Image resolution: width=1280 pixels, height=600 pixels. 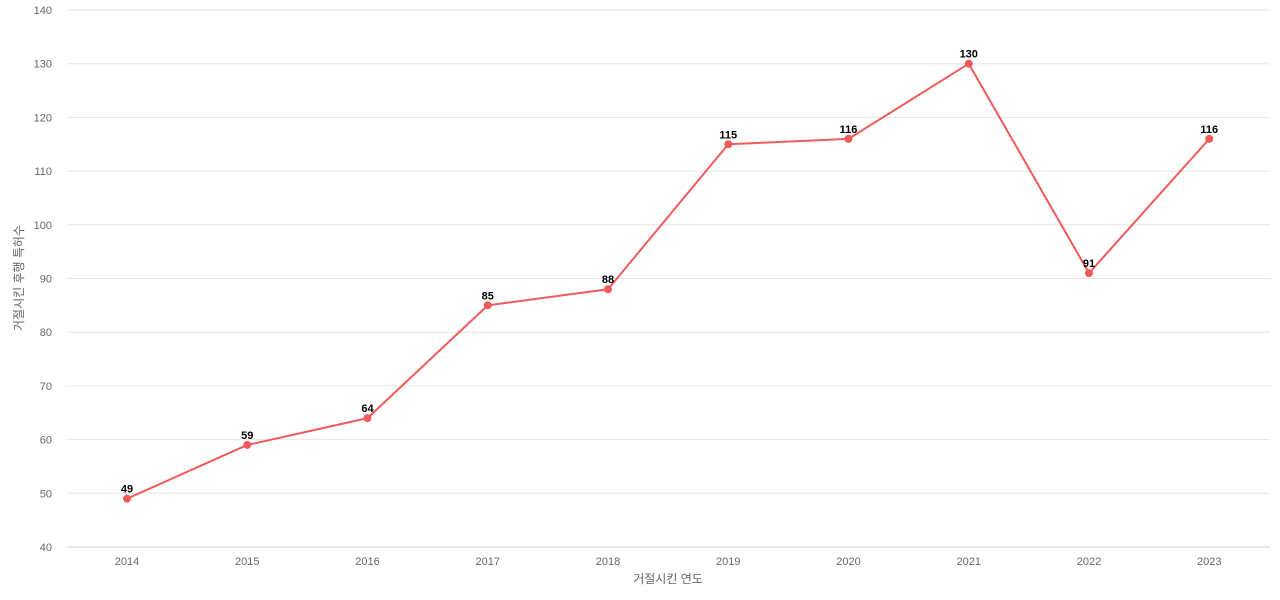 What do you see at coordinates (1209, 562) in the screenshot?
I see `x-tick-label: 2023` at bounding box center [1209, 562].